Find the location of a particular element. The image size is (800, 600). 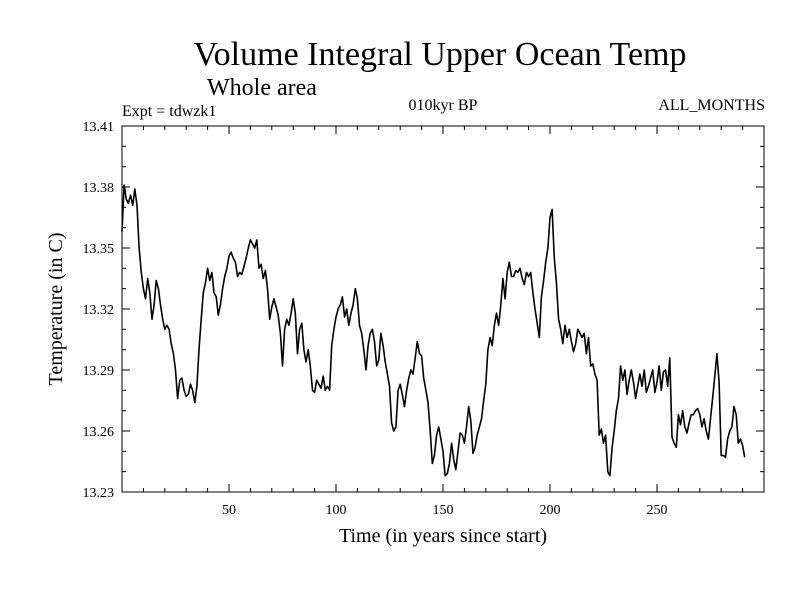

y-tick-label: 13.32 is located at coordinates (99, 310).